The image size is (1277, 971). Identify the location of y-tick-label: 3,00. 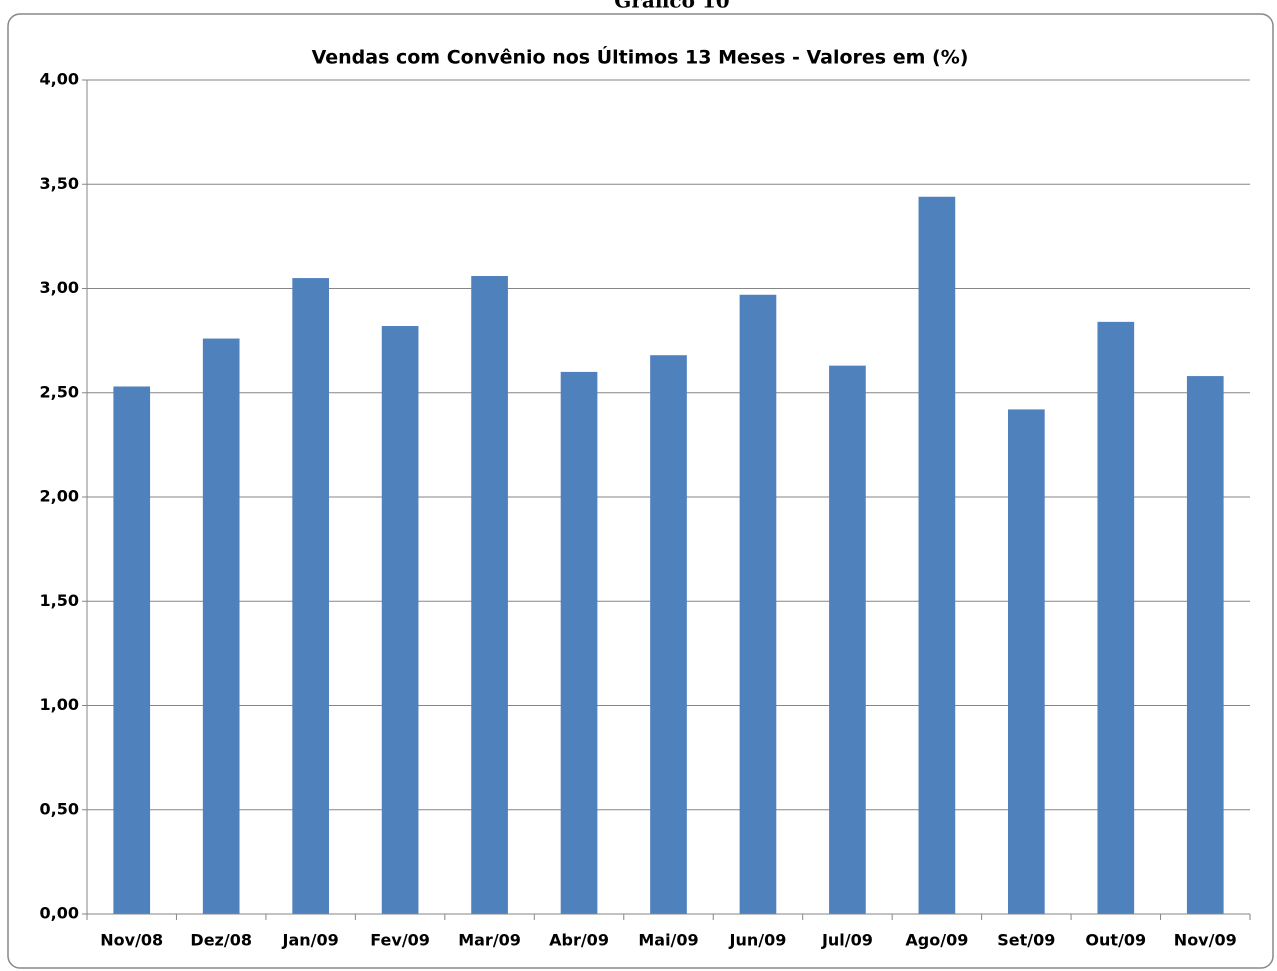
(59, 287).